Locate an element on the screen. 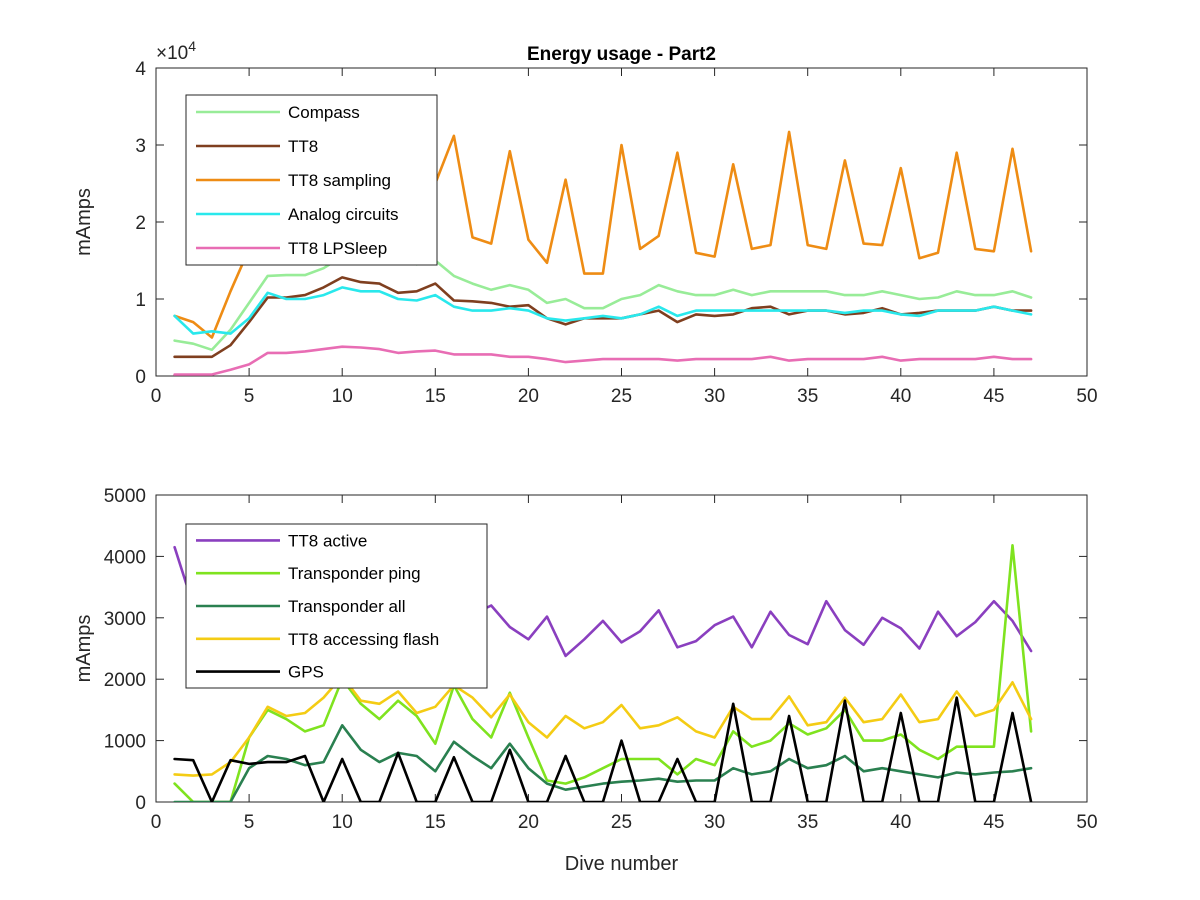 This screenshot has width=1200, height=900. legend-label: TT8 is located at coordinates (303, 146).